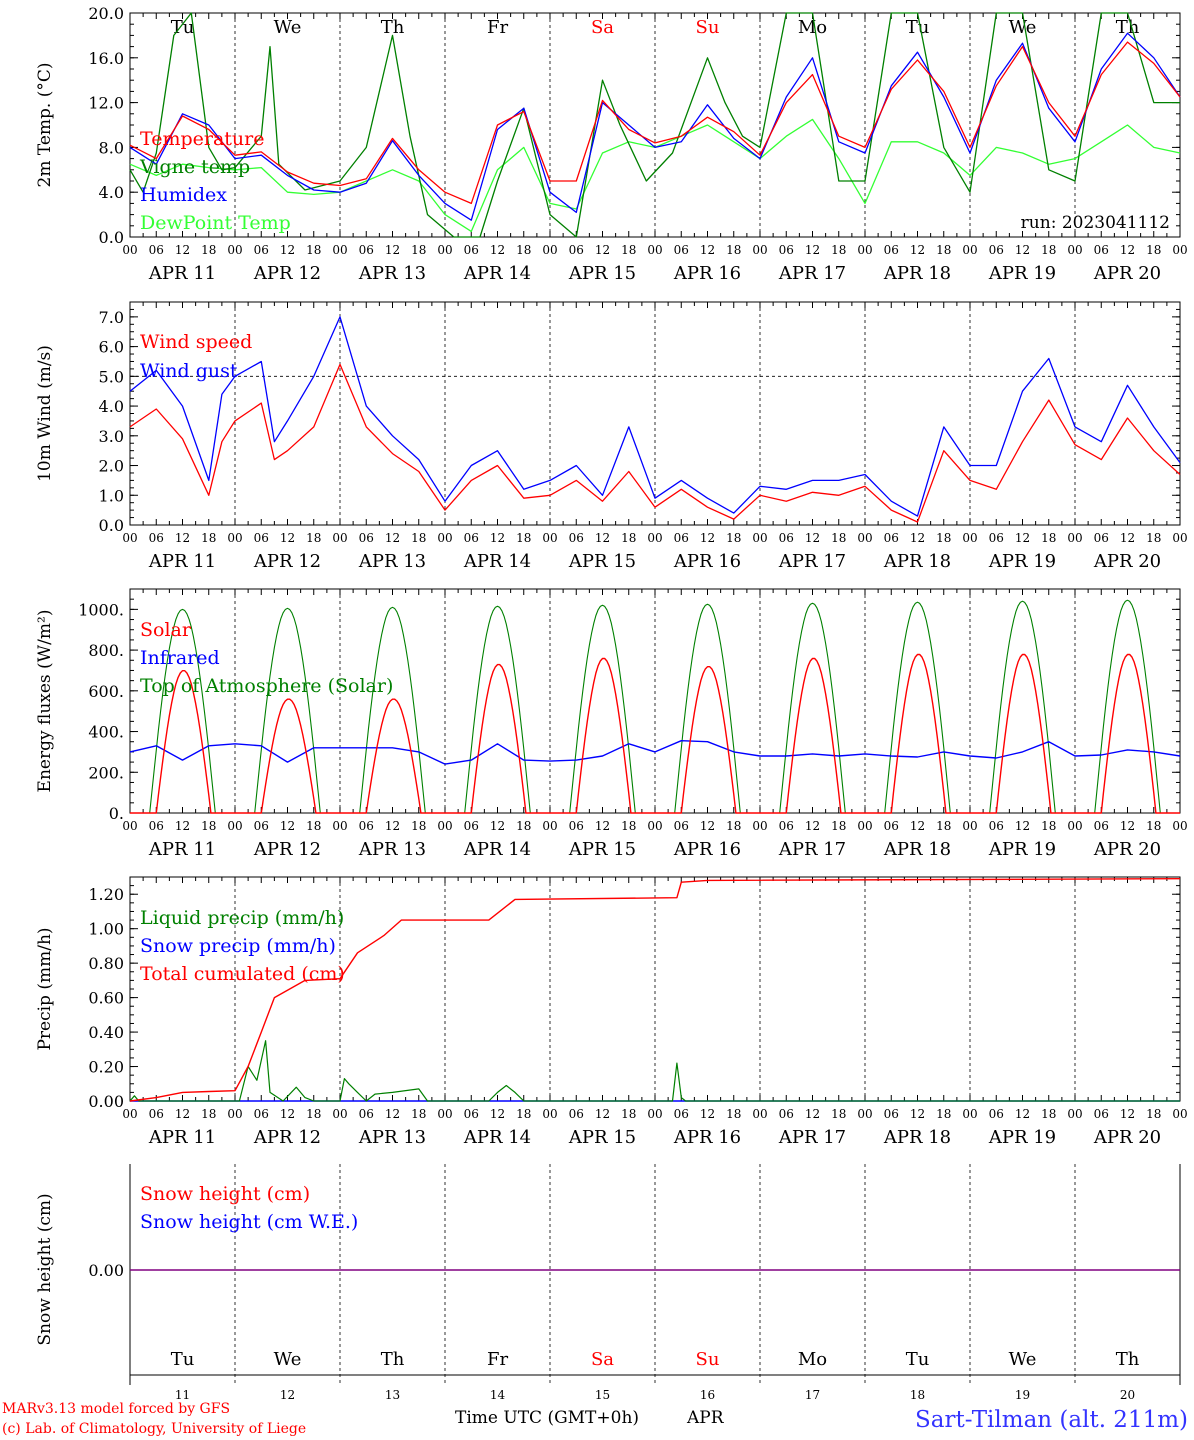  I want to click on legend-entry: Total cumulated (cm), so click(242, 974).